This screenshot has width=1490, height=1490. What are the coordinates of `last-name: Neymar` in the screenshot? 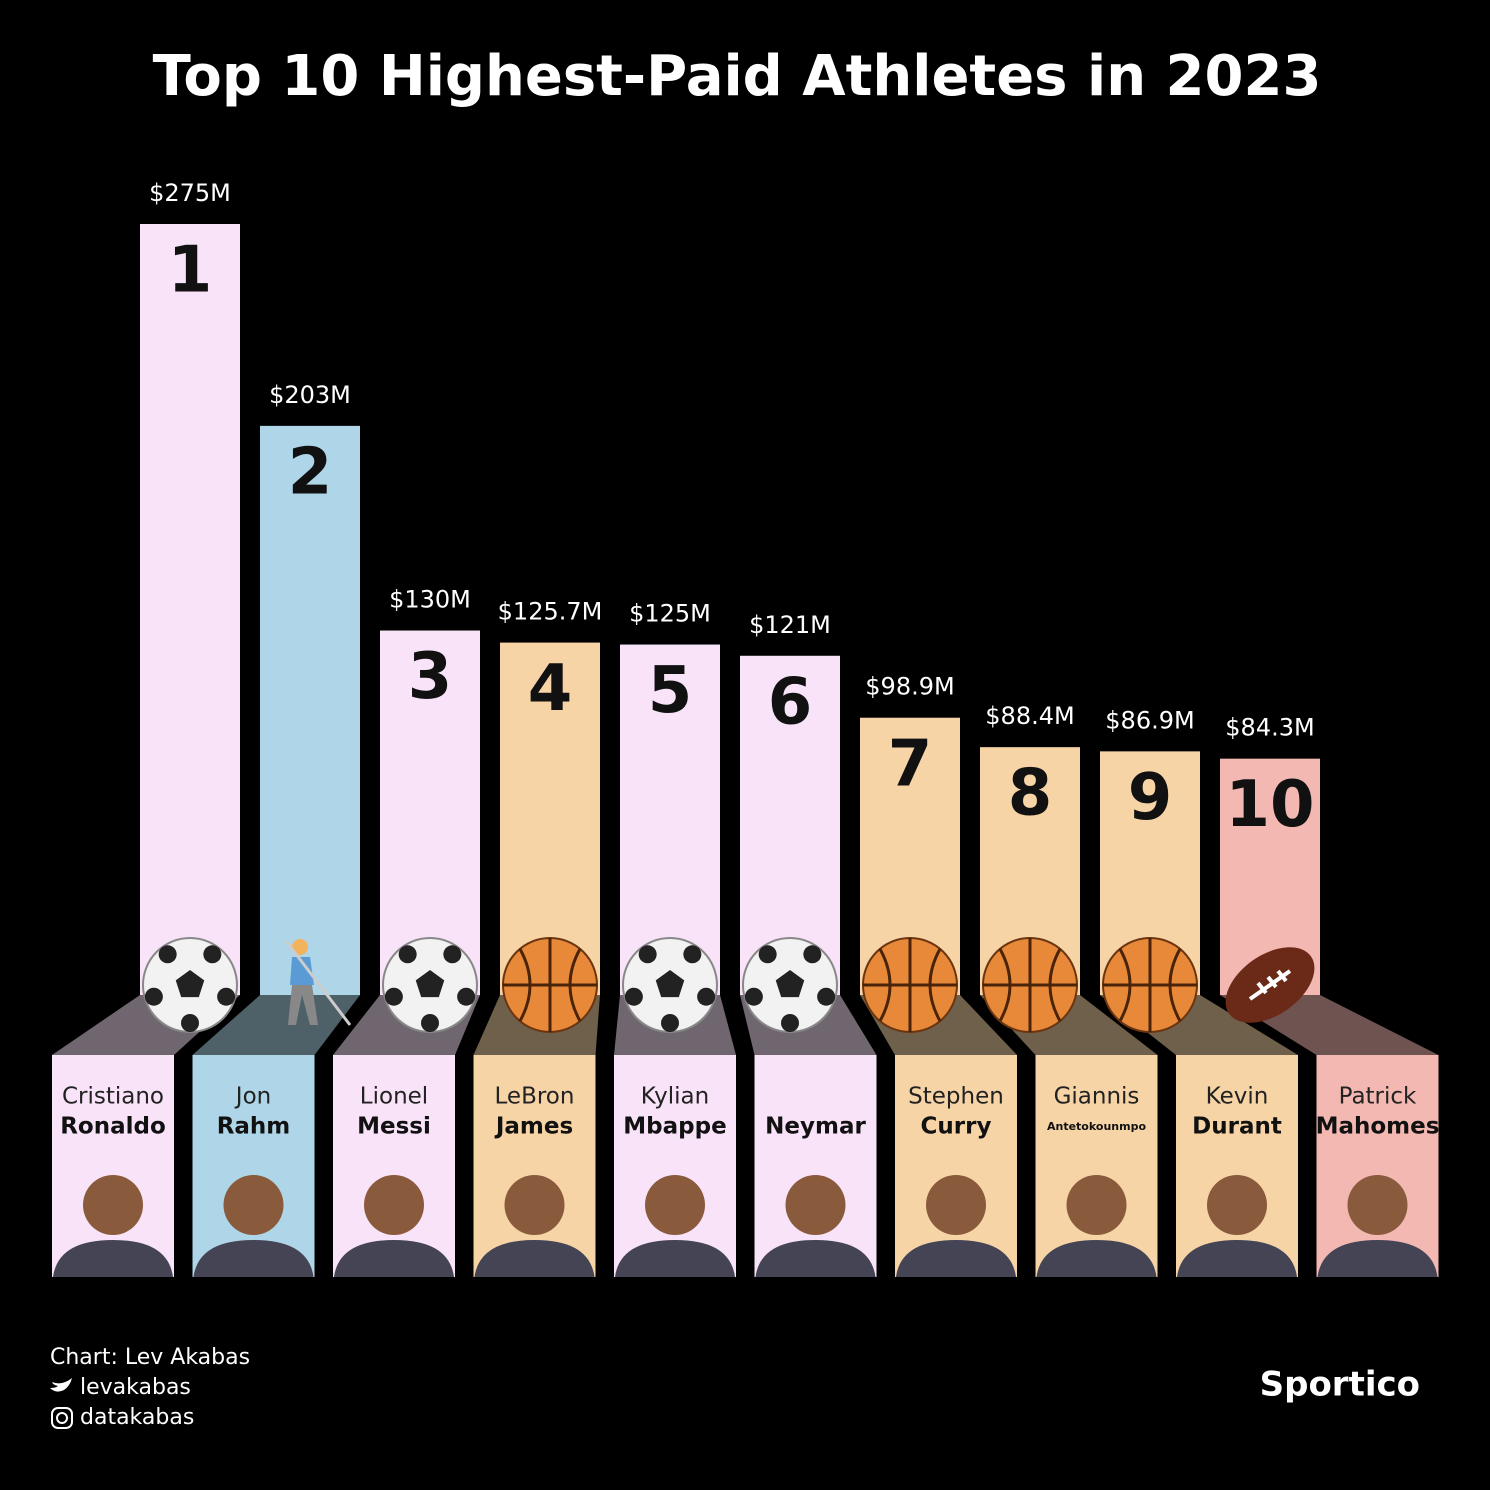 It's located at (815, 1127).